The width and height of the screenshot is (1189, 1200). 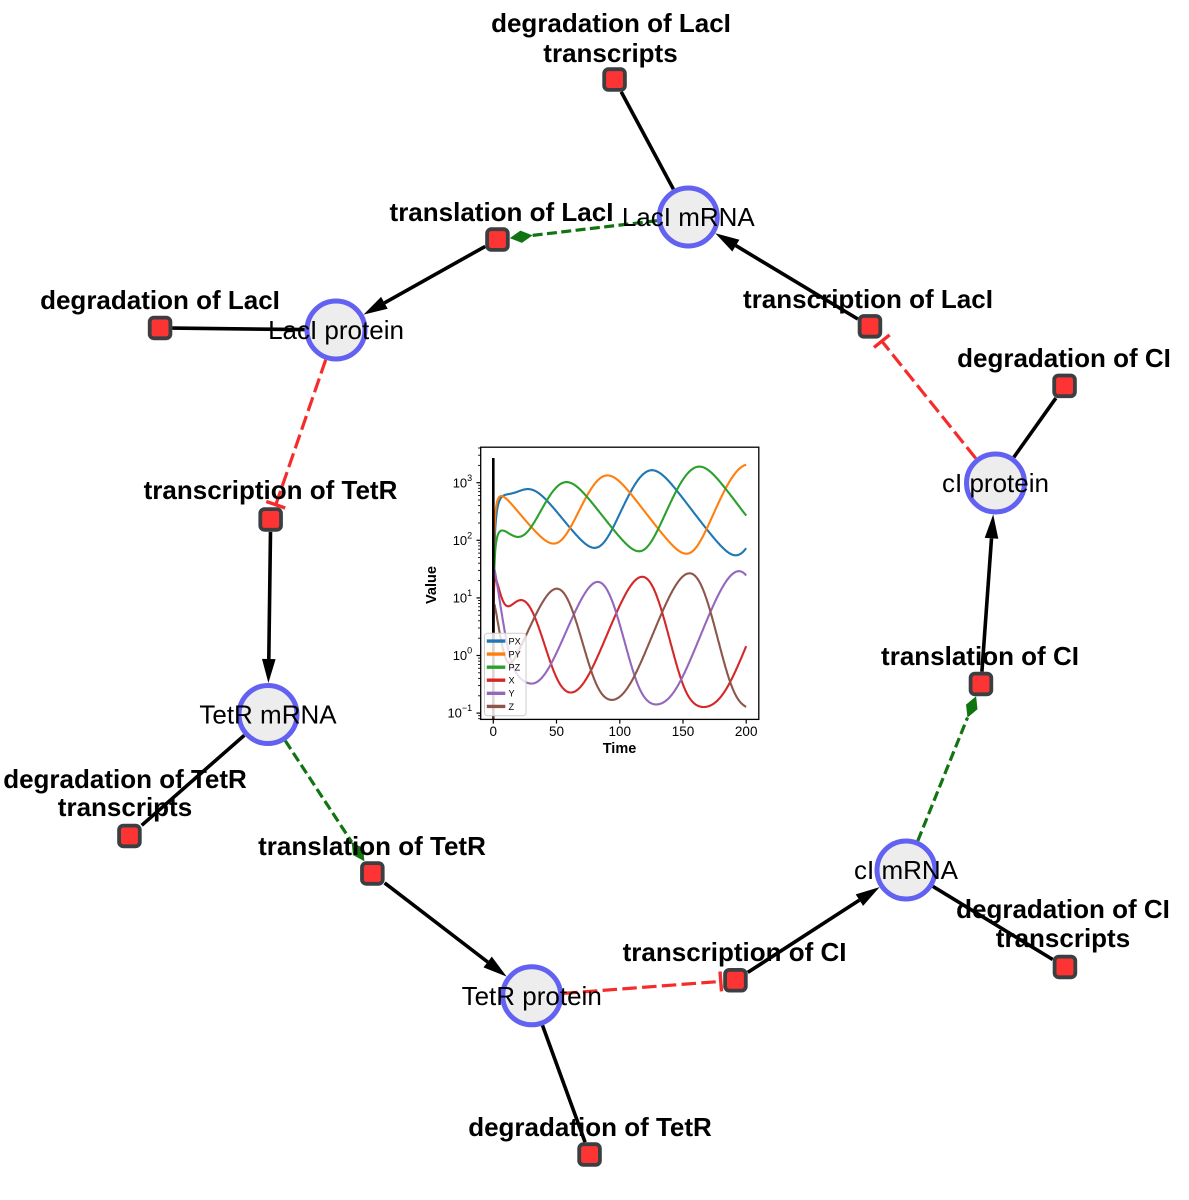 I want to click on svg-text: transcription of LacI, so click(x=868, y=299).